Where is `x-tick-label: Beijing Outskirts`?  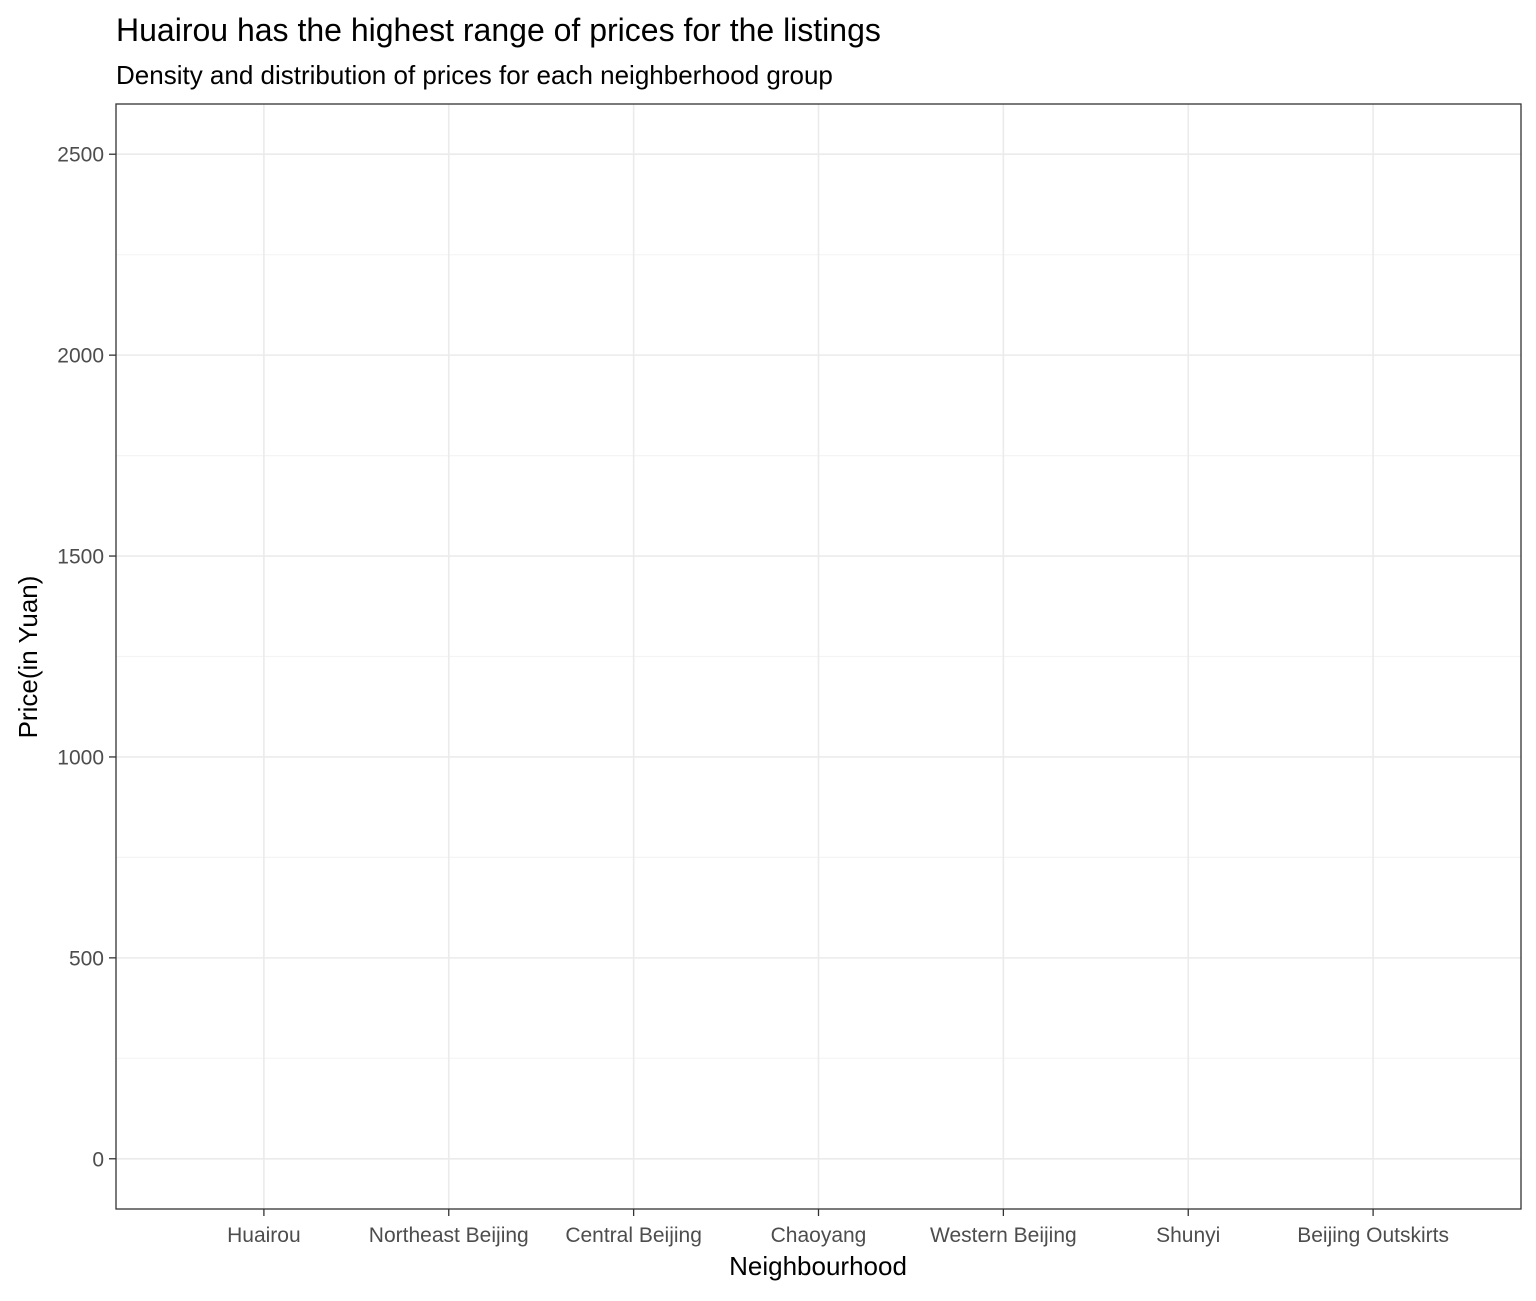
x-tick-label: Beijing Outskirts is located at coordinates (1373, 1235).